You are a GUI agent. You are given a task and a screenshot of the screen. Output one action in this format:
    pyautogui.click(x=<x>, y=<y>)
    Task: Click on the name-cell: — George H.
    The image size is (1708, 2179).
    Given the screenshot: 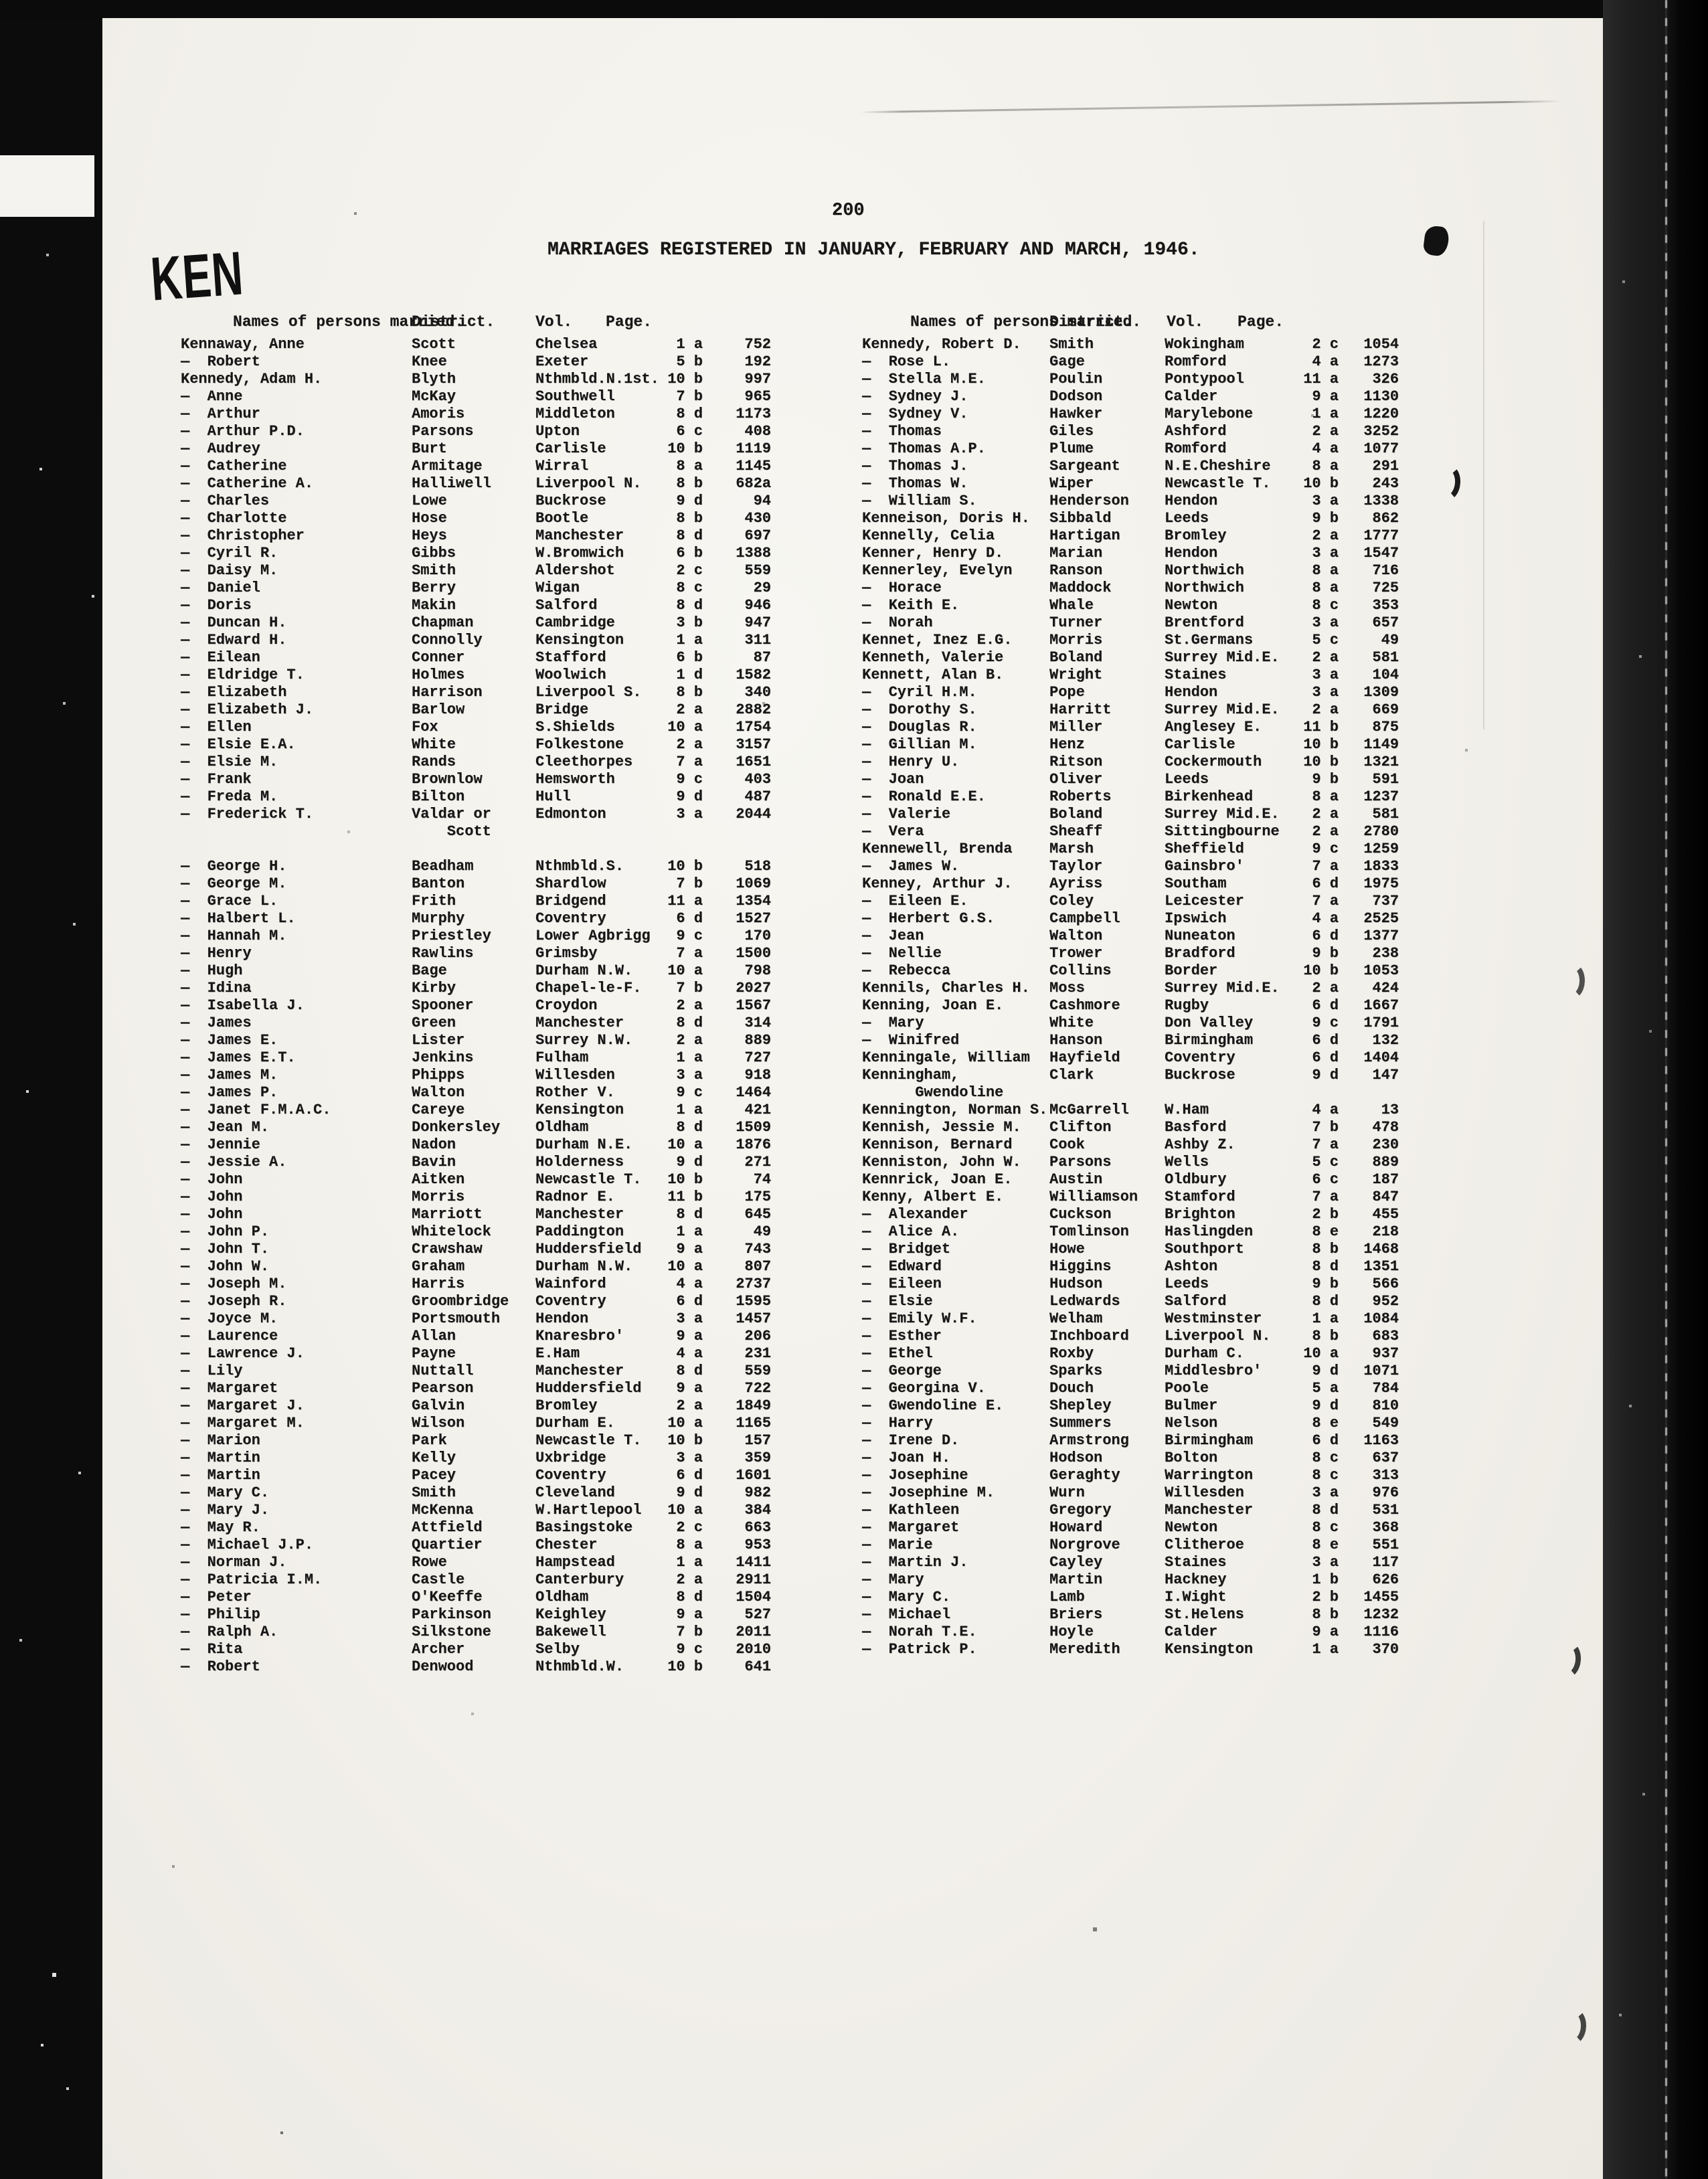 What is the action you would take?
    pyautogui.click(x=234, y=867)
    